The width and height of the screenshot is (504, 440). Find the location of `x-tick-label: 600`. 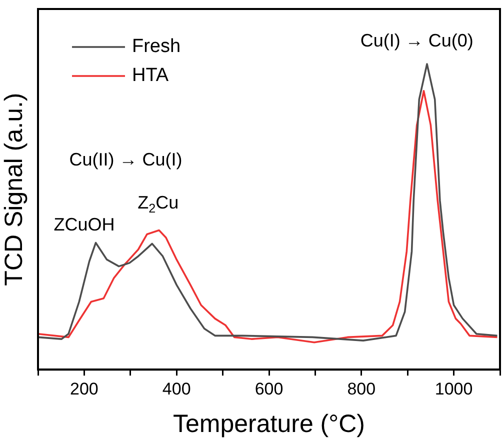

x-tick-label: 600 is located at coordinates (269, 388).